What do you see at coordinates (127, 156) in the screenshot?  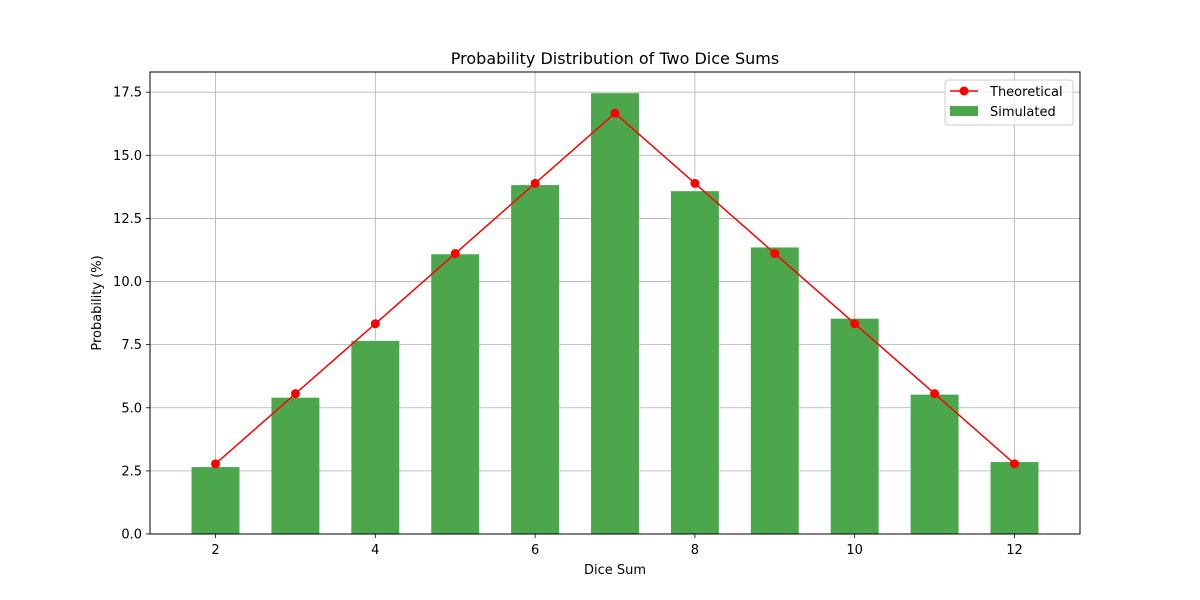 I see `y-tick-label: 15.0` at bounding box center [127, 156].